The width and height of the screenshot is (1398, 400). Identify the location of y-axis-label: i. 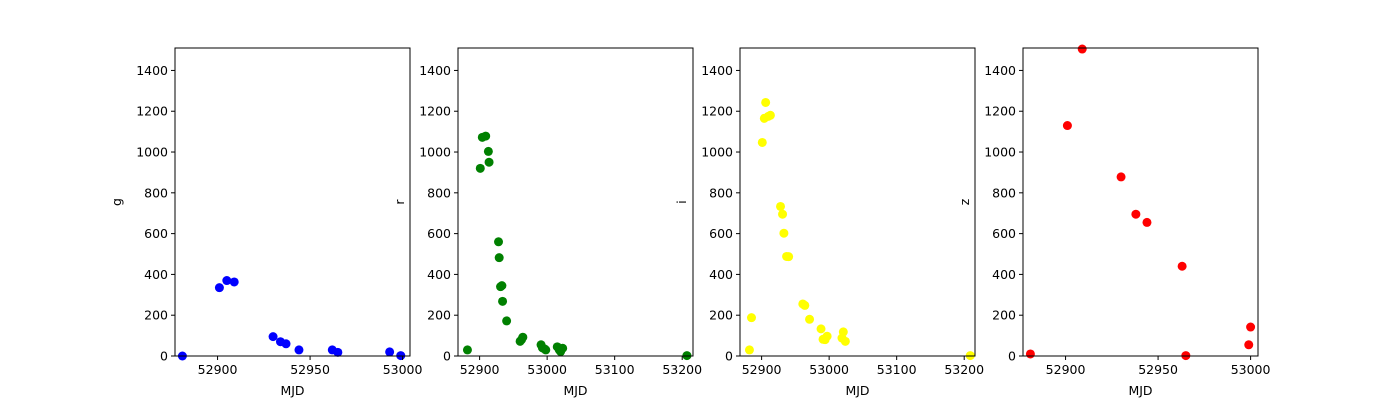
(681, 201).